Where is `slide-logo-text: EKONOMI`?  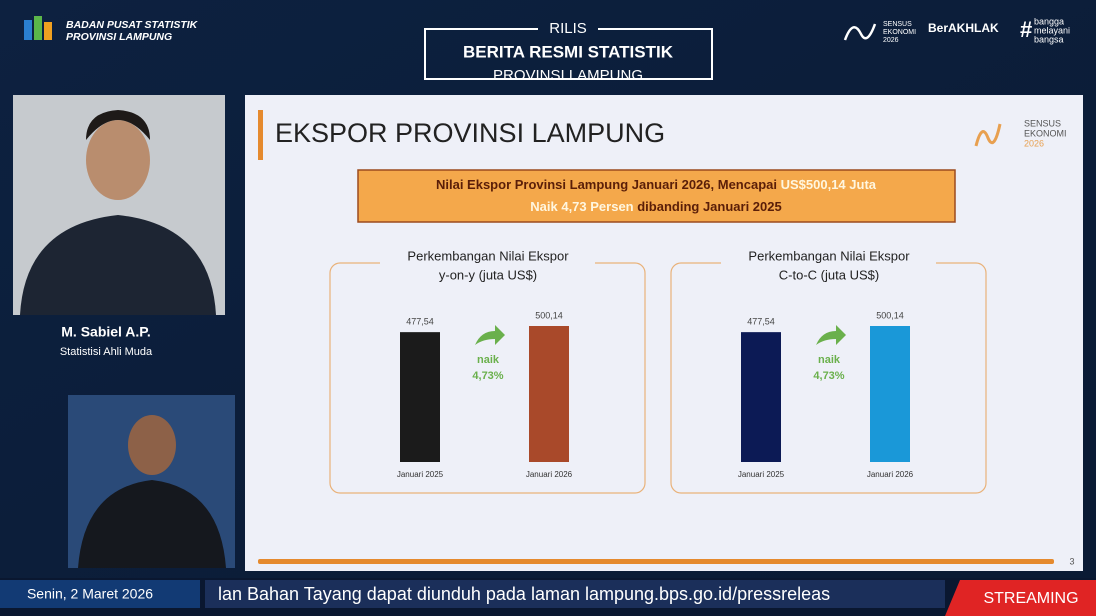 slide-logo-text: EKONOMI is located at coordinates (1045, 133).